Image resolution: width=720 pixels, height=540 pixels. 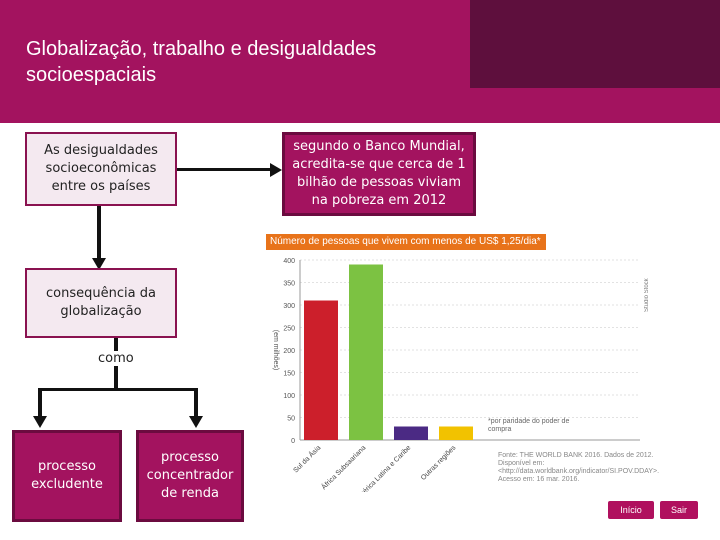 What do you see at coordinates (343, 467) in the screenshot?
I see `x-tick-label: África Subsaariana` at bounding box center [343, 467].